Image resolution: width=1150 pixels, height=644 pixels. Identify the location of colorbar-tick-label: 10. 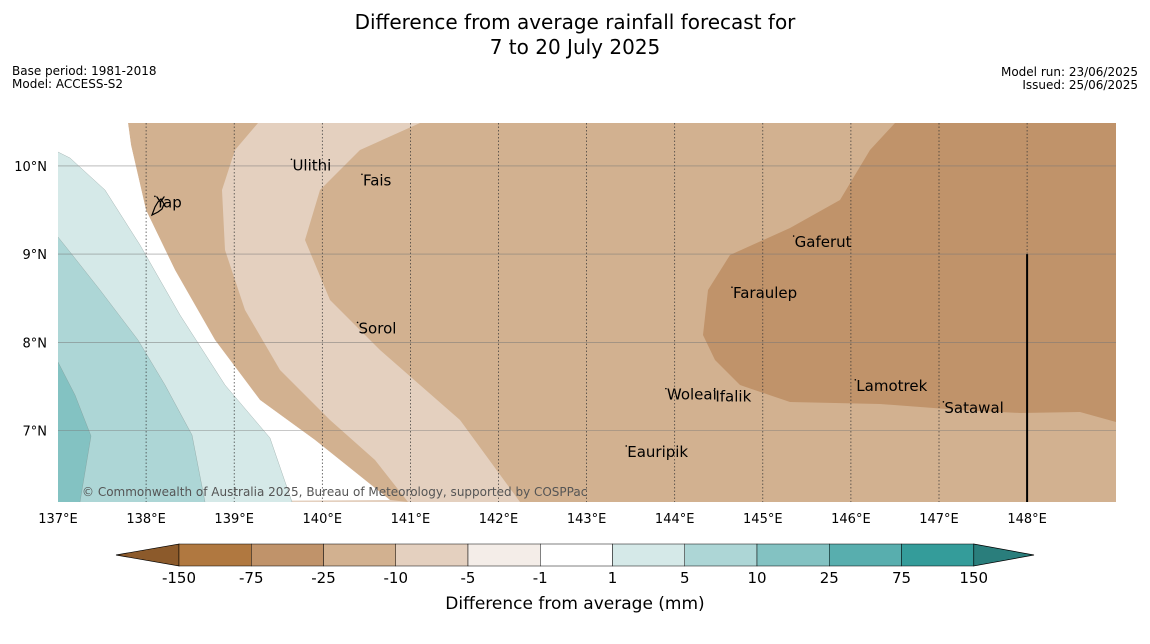
(756, 578).